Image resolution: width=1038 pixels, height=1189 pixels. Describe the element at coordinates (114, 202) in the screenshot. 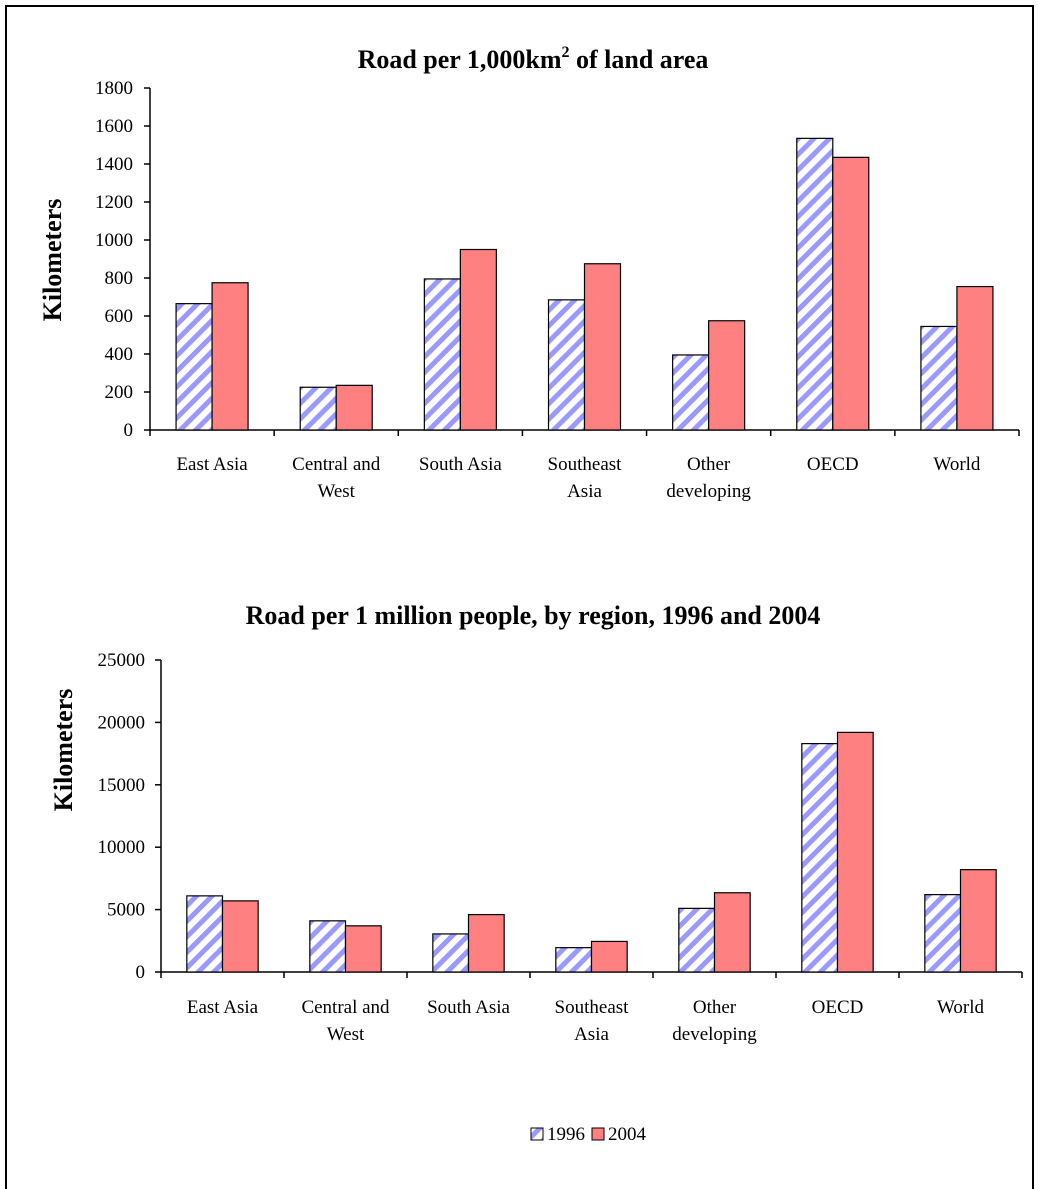

I see `y-tick-label: 1200` at that location.